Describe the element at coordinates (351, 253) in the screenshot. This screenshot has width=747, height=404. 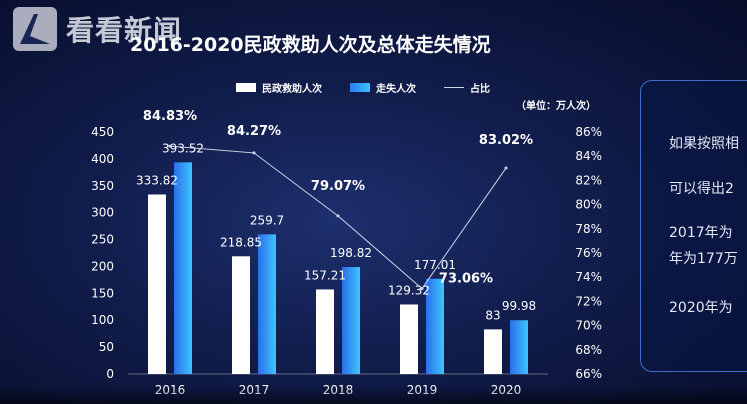
I see `bar-label-missing: 198.82` at that location.